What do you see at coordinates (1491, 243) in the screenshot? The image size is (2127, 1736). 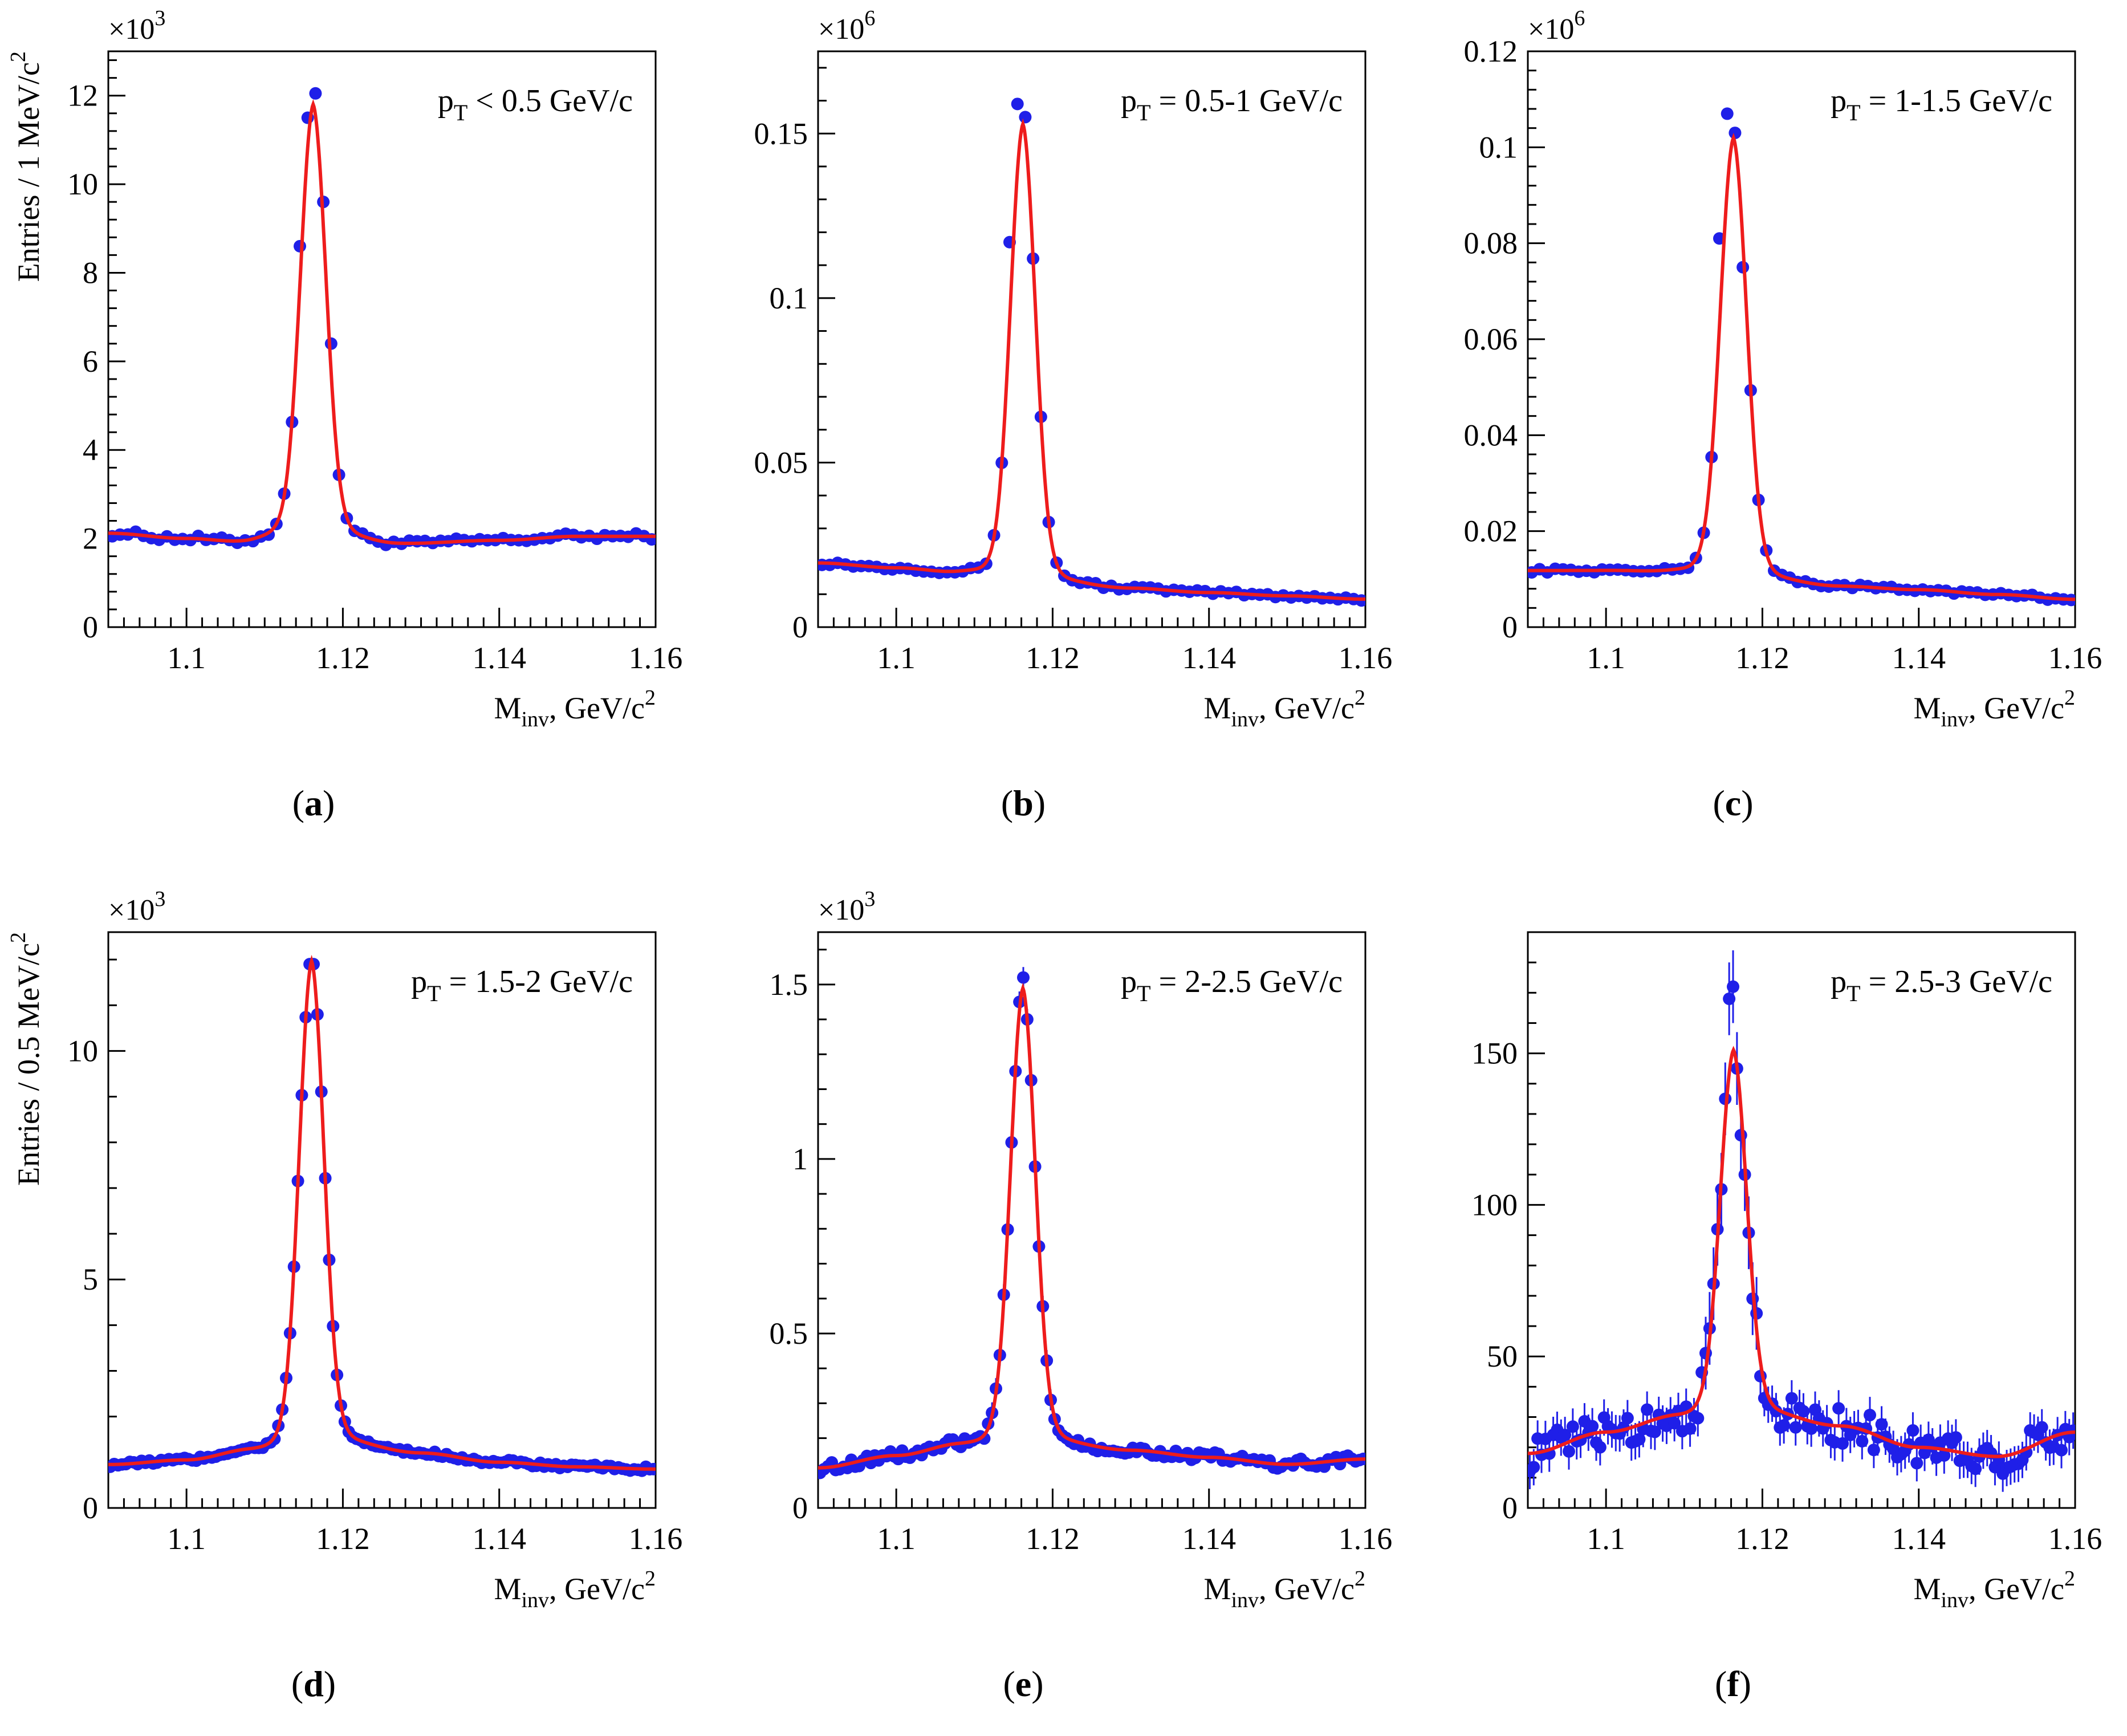 I see `y-tick-label: 0.08` at bounding box center [1491, 243].